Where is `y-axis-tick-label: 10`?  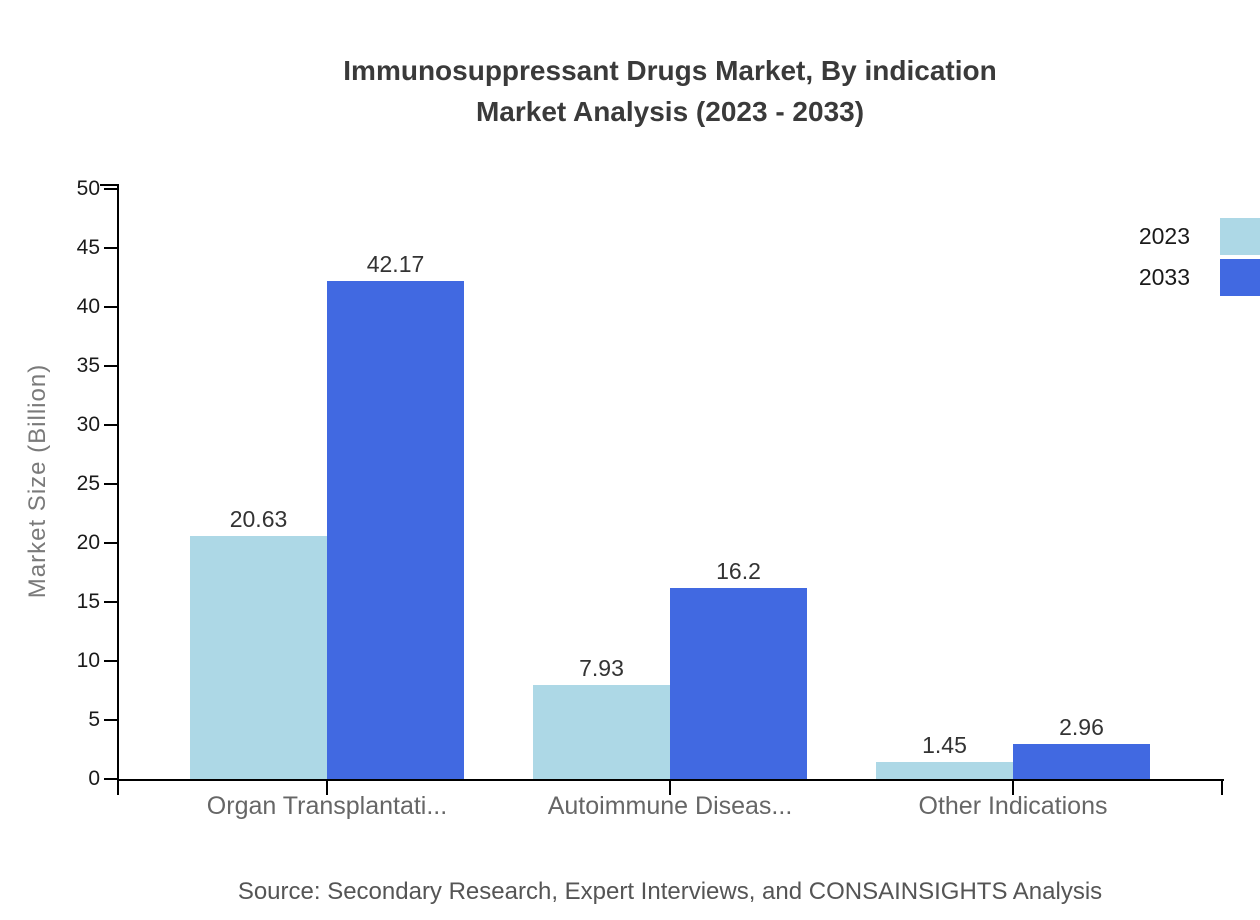
y-axis-tick-label: 10 is located at coordinates (88, 660).